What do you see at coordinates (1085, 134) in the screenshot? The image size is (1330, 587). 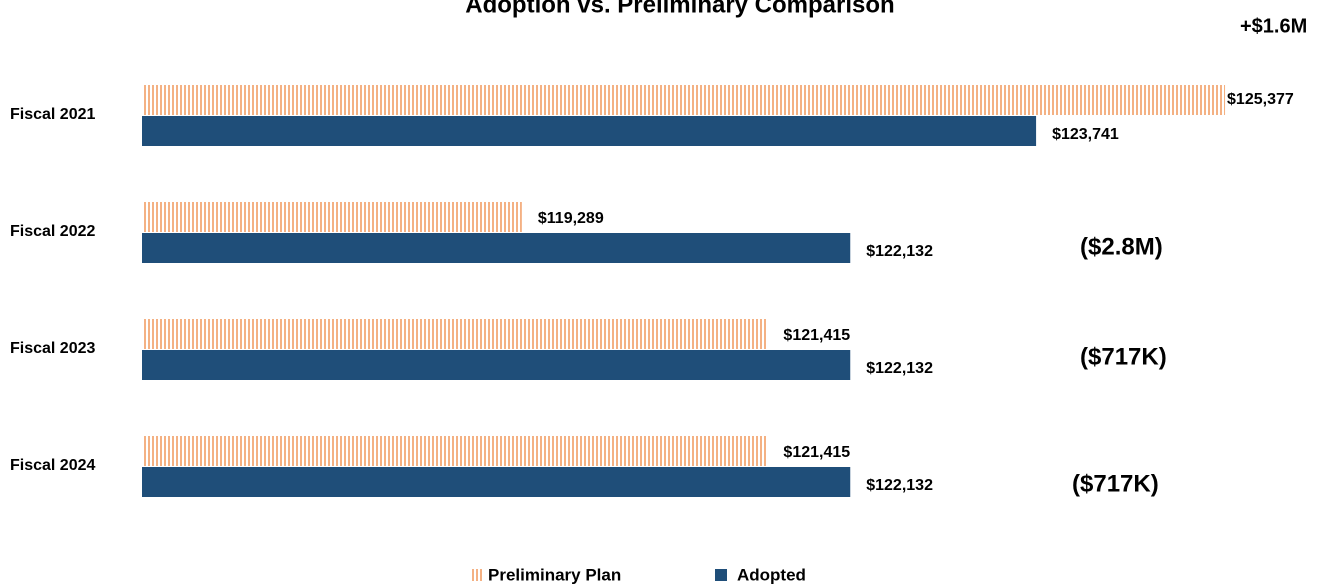 I see `value-label: $123,741` at bounding box center [1085, 134].